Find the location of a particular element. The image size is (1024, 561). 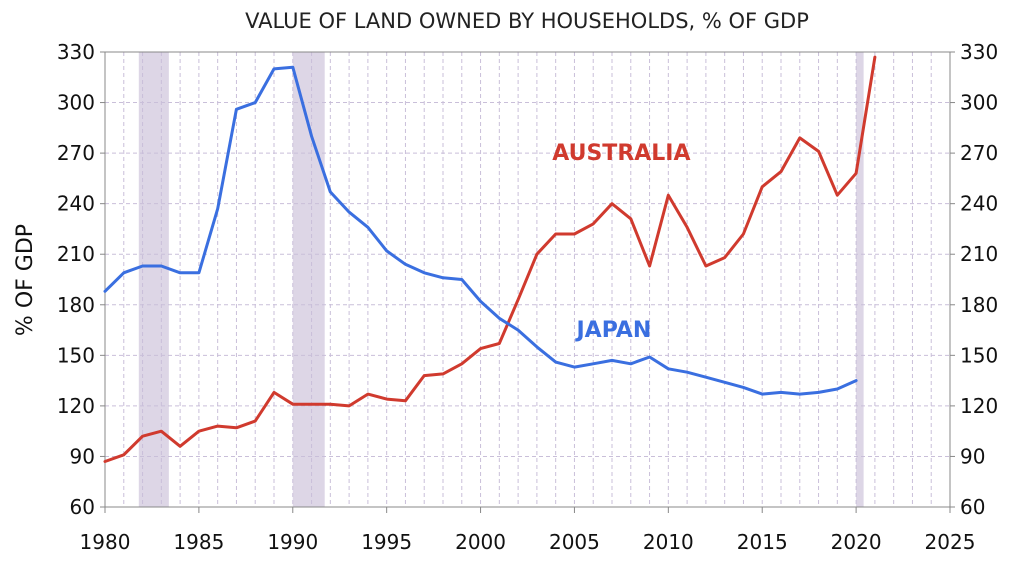

right-y-tick-label: 60 is located at coordinates (972, 507).